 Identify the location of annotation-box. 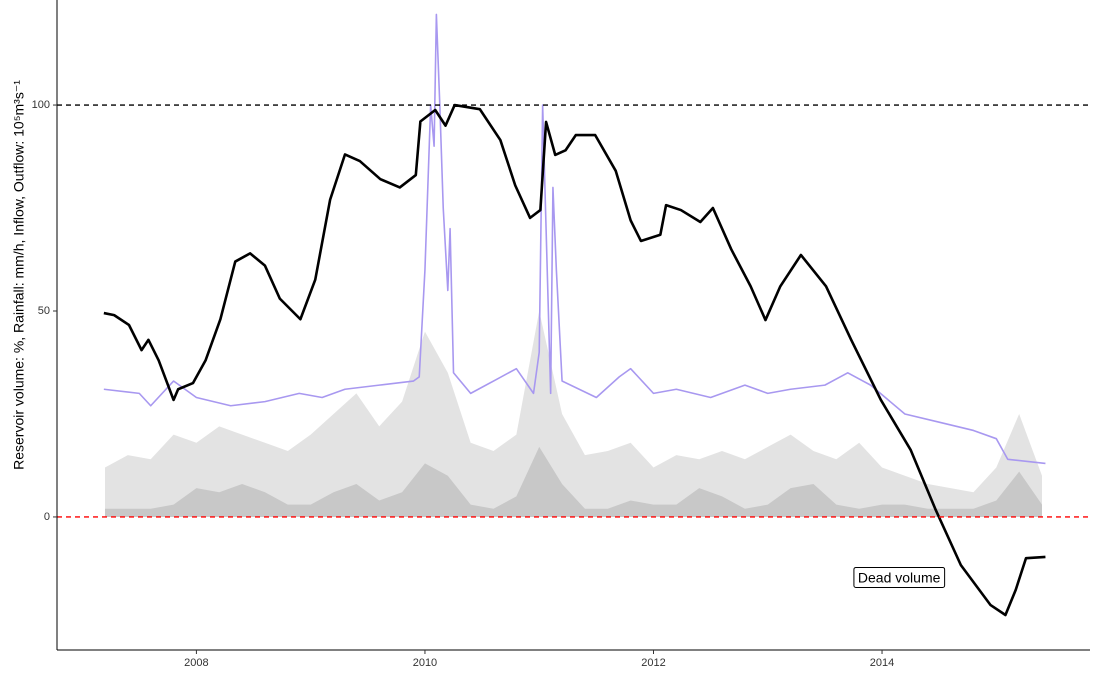
(899, 577).